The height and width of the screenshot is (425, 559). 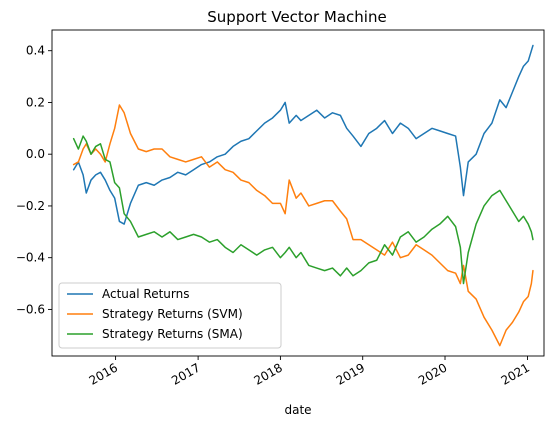 I want to click on y-tick-label: −0.6, so click(x=30, y=309).